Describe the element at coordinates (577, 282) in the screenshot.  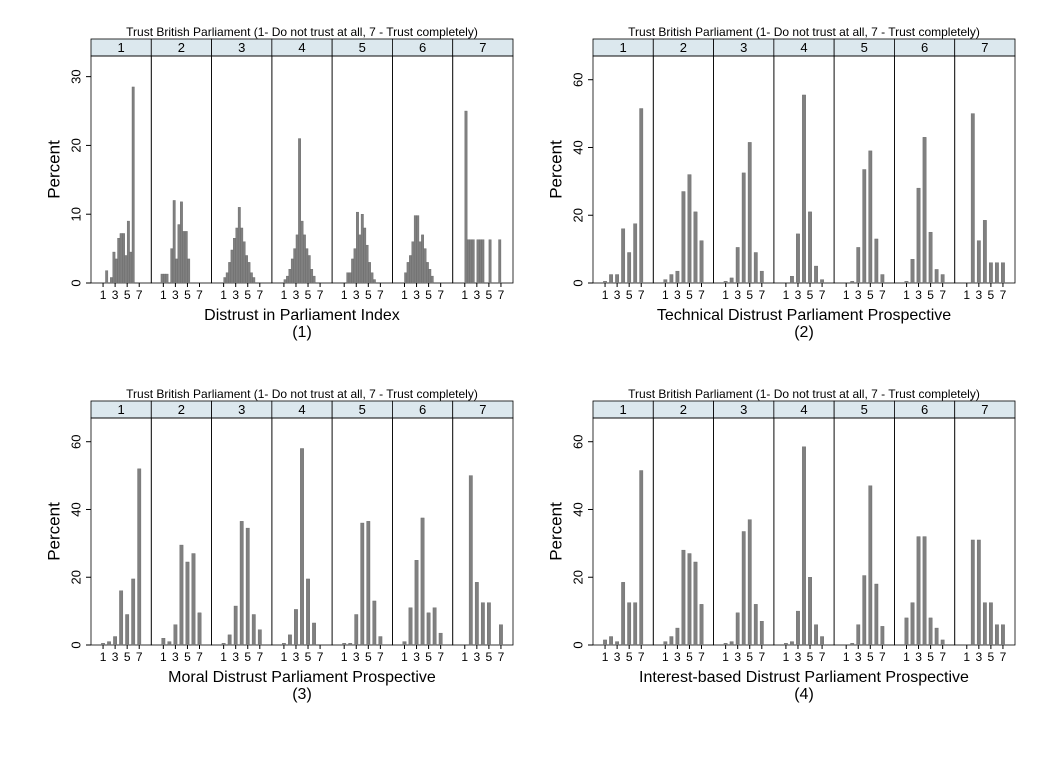
I see `y-tick-label: 0` at that location.